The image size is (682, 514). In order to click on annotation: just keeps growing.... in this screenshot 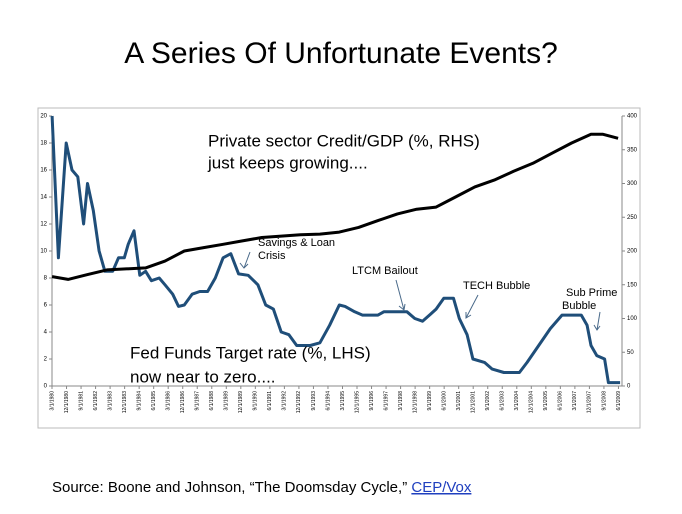, I will do `click(287, 162)`.